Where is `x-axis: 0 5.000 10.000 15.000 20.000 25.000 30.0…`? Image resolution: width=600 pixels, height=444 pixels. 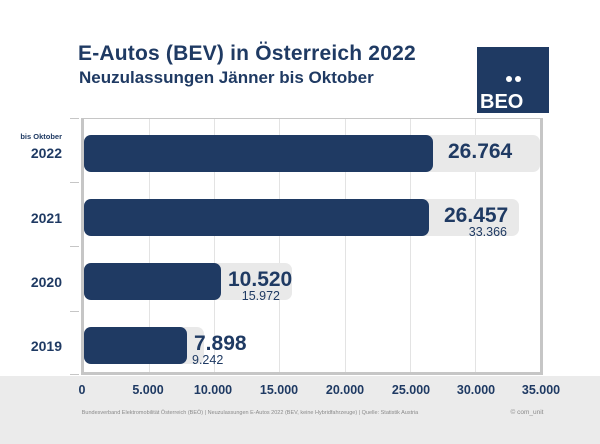 x-axis: 0 5.000 10.000 15.000 20.000 25.000 30.0… is located at coordinates (319, 391).